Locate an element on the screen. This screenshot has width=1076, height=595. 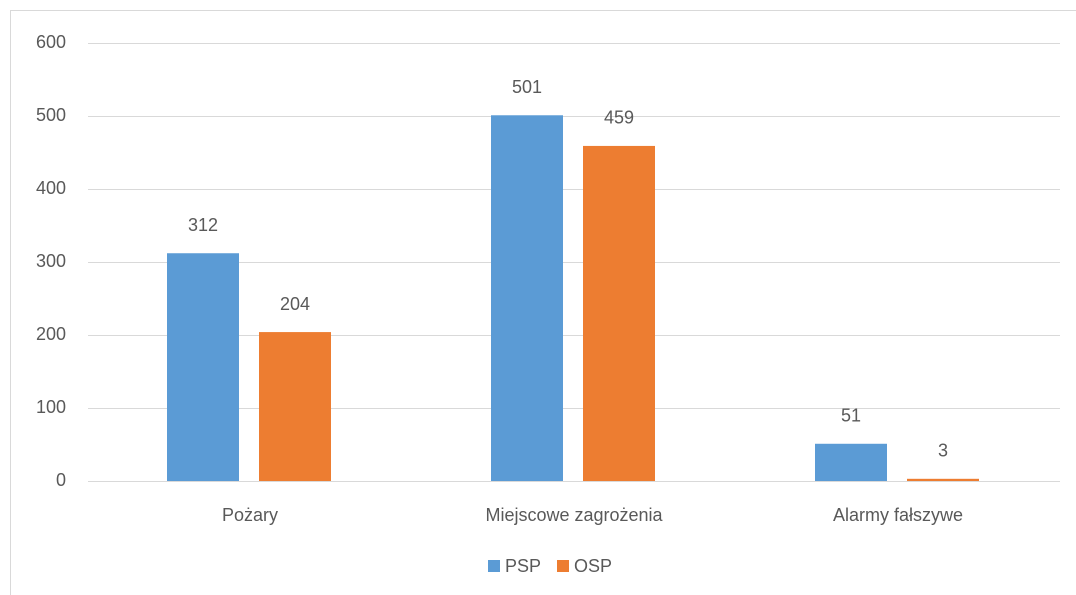
x-tick-label: Miejscowe zagrożenia is located at coordinates (574, 515).